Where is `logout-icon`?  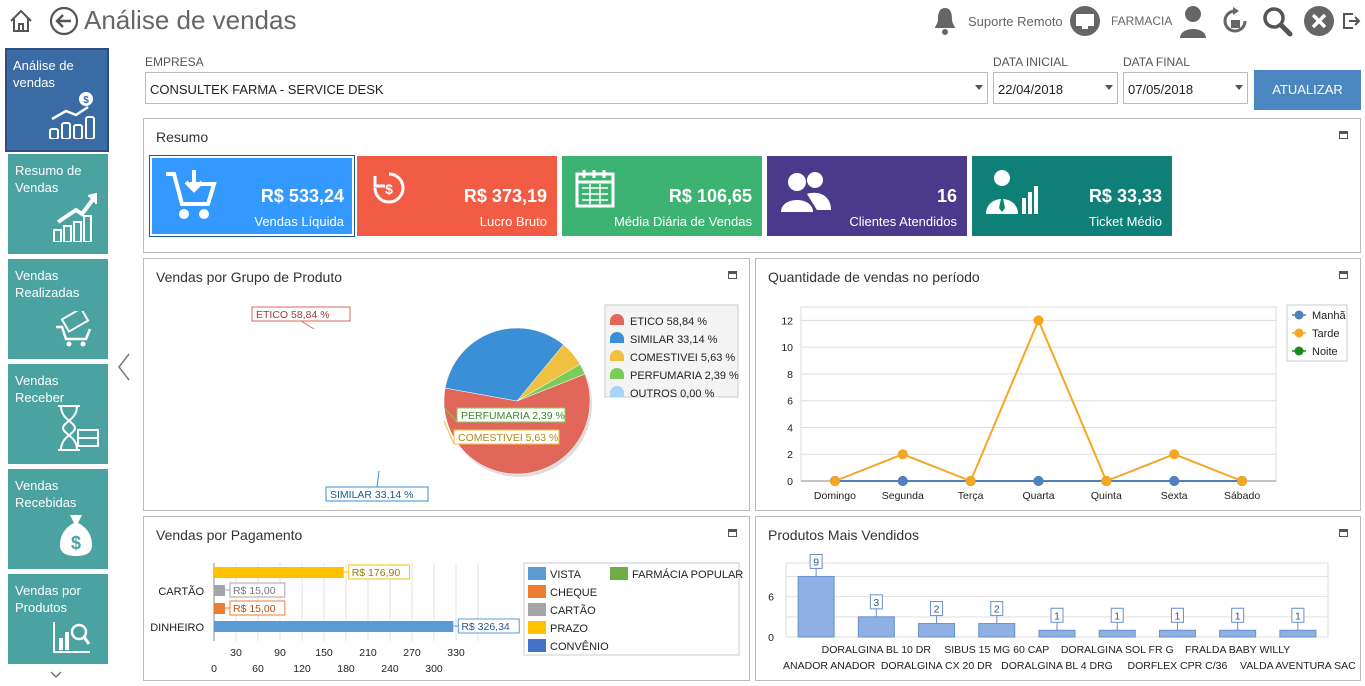
logout-icon is located at coordinates (1351, 21).